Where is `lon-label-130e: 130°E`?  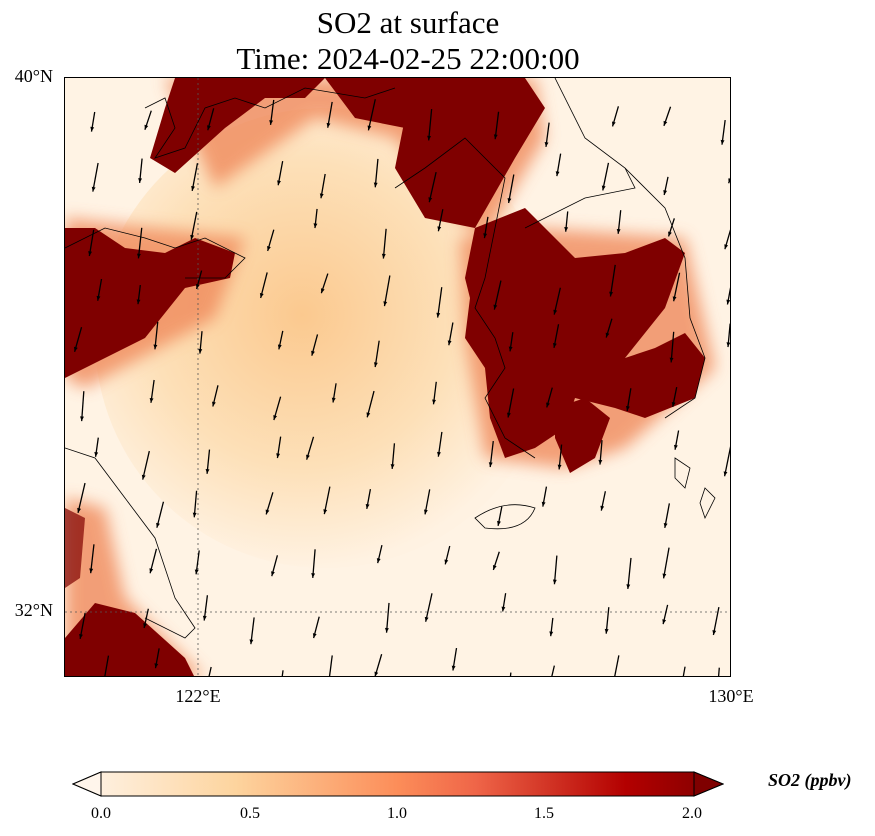
lon-label-130e: 130°E is located at coordinates (731, 696).